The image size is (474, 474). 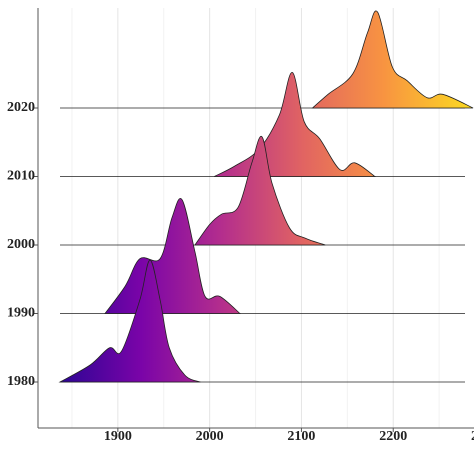 I want to click on y-tick-label: 2000, so click(x=21, y=244).